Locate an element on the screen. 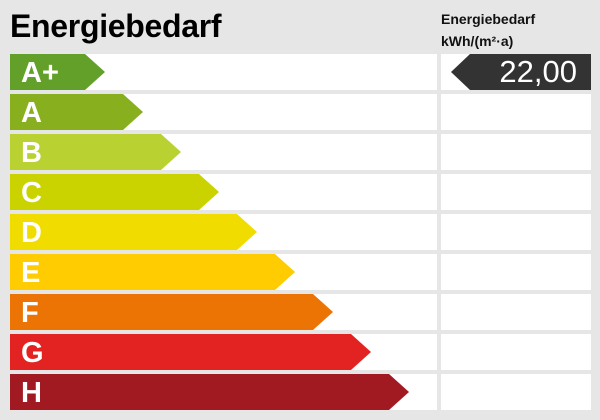  energy-class-label: E is located at coordinates (31, 273).